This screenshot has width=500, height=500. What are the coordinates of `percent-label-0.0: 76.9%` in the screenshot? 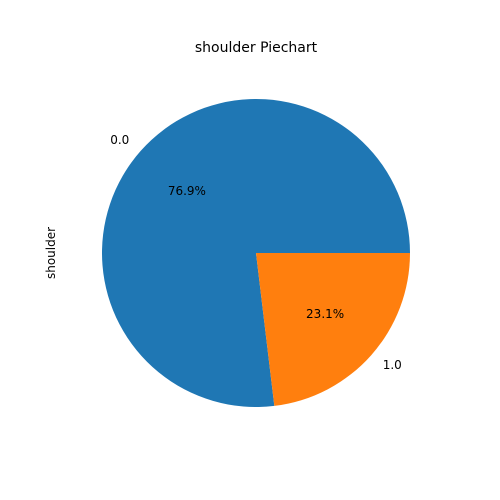 It's located at (187, 191).